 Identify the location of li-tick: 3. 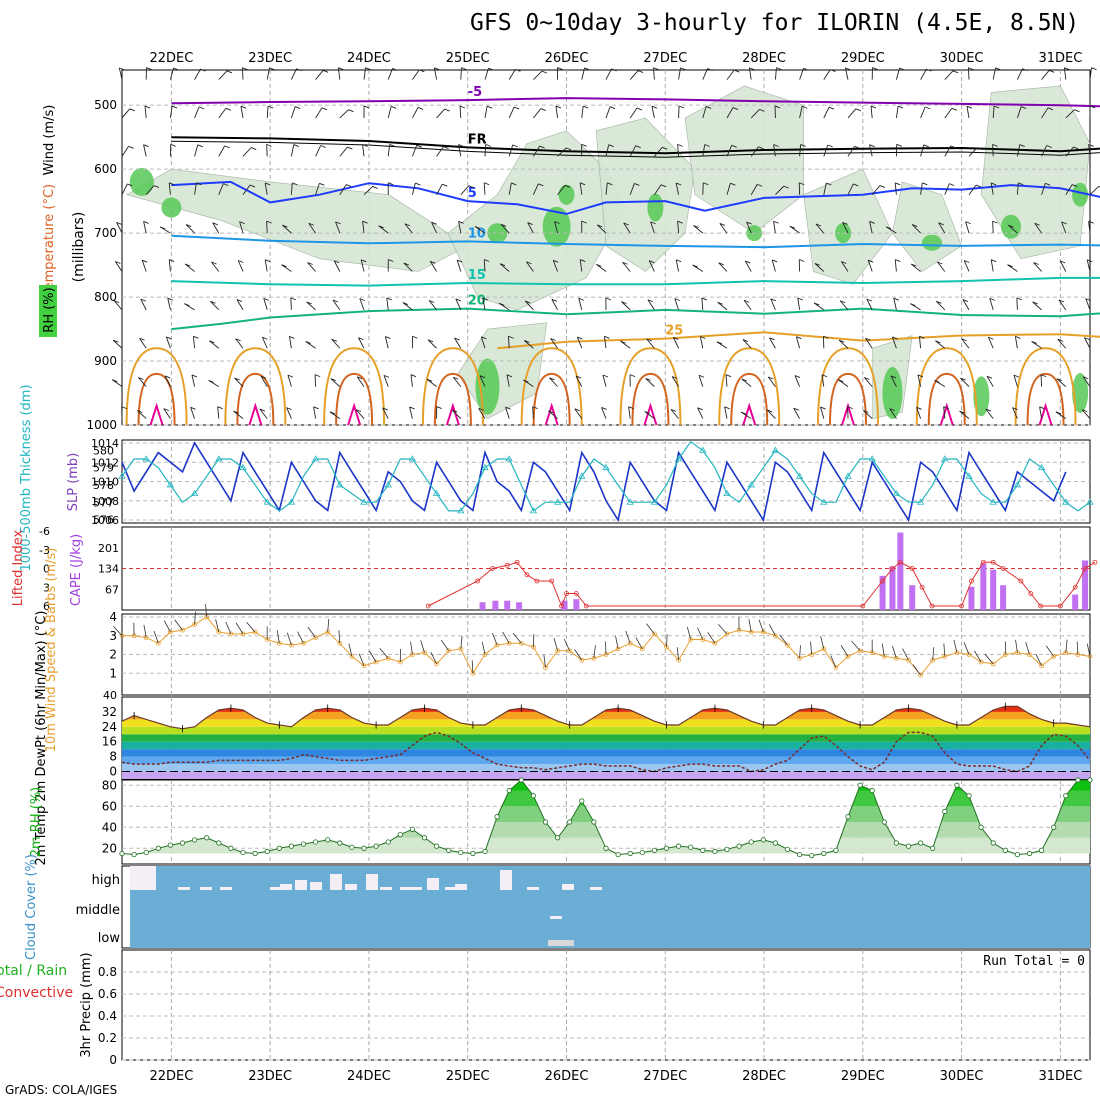
(46, 587).